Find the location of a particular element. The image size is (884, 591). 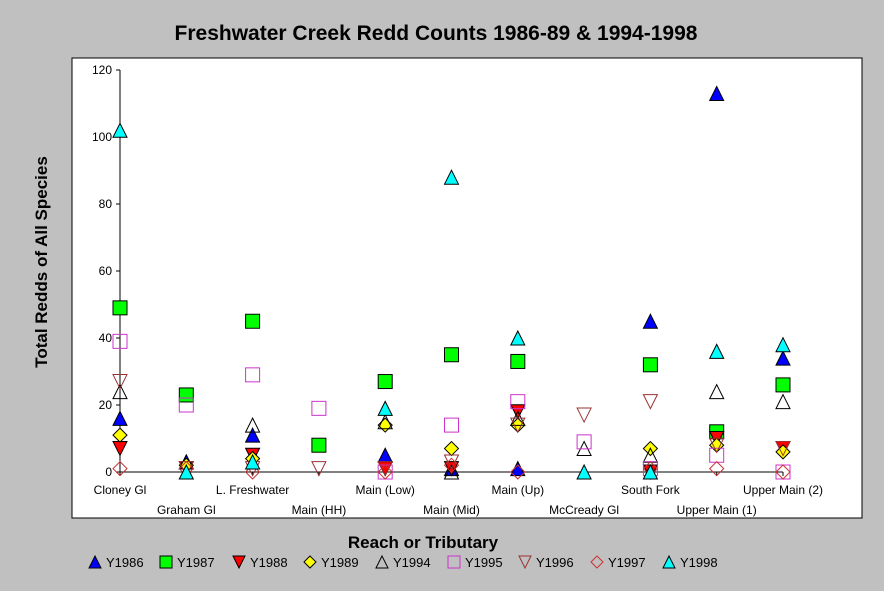

legend-label: Y1987 is located at coordinates (196, 562).